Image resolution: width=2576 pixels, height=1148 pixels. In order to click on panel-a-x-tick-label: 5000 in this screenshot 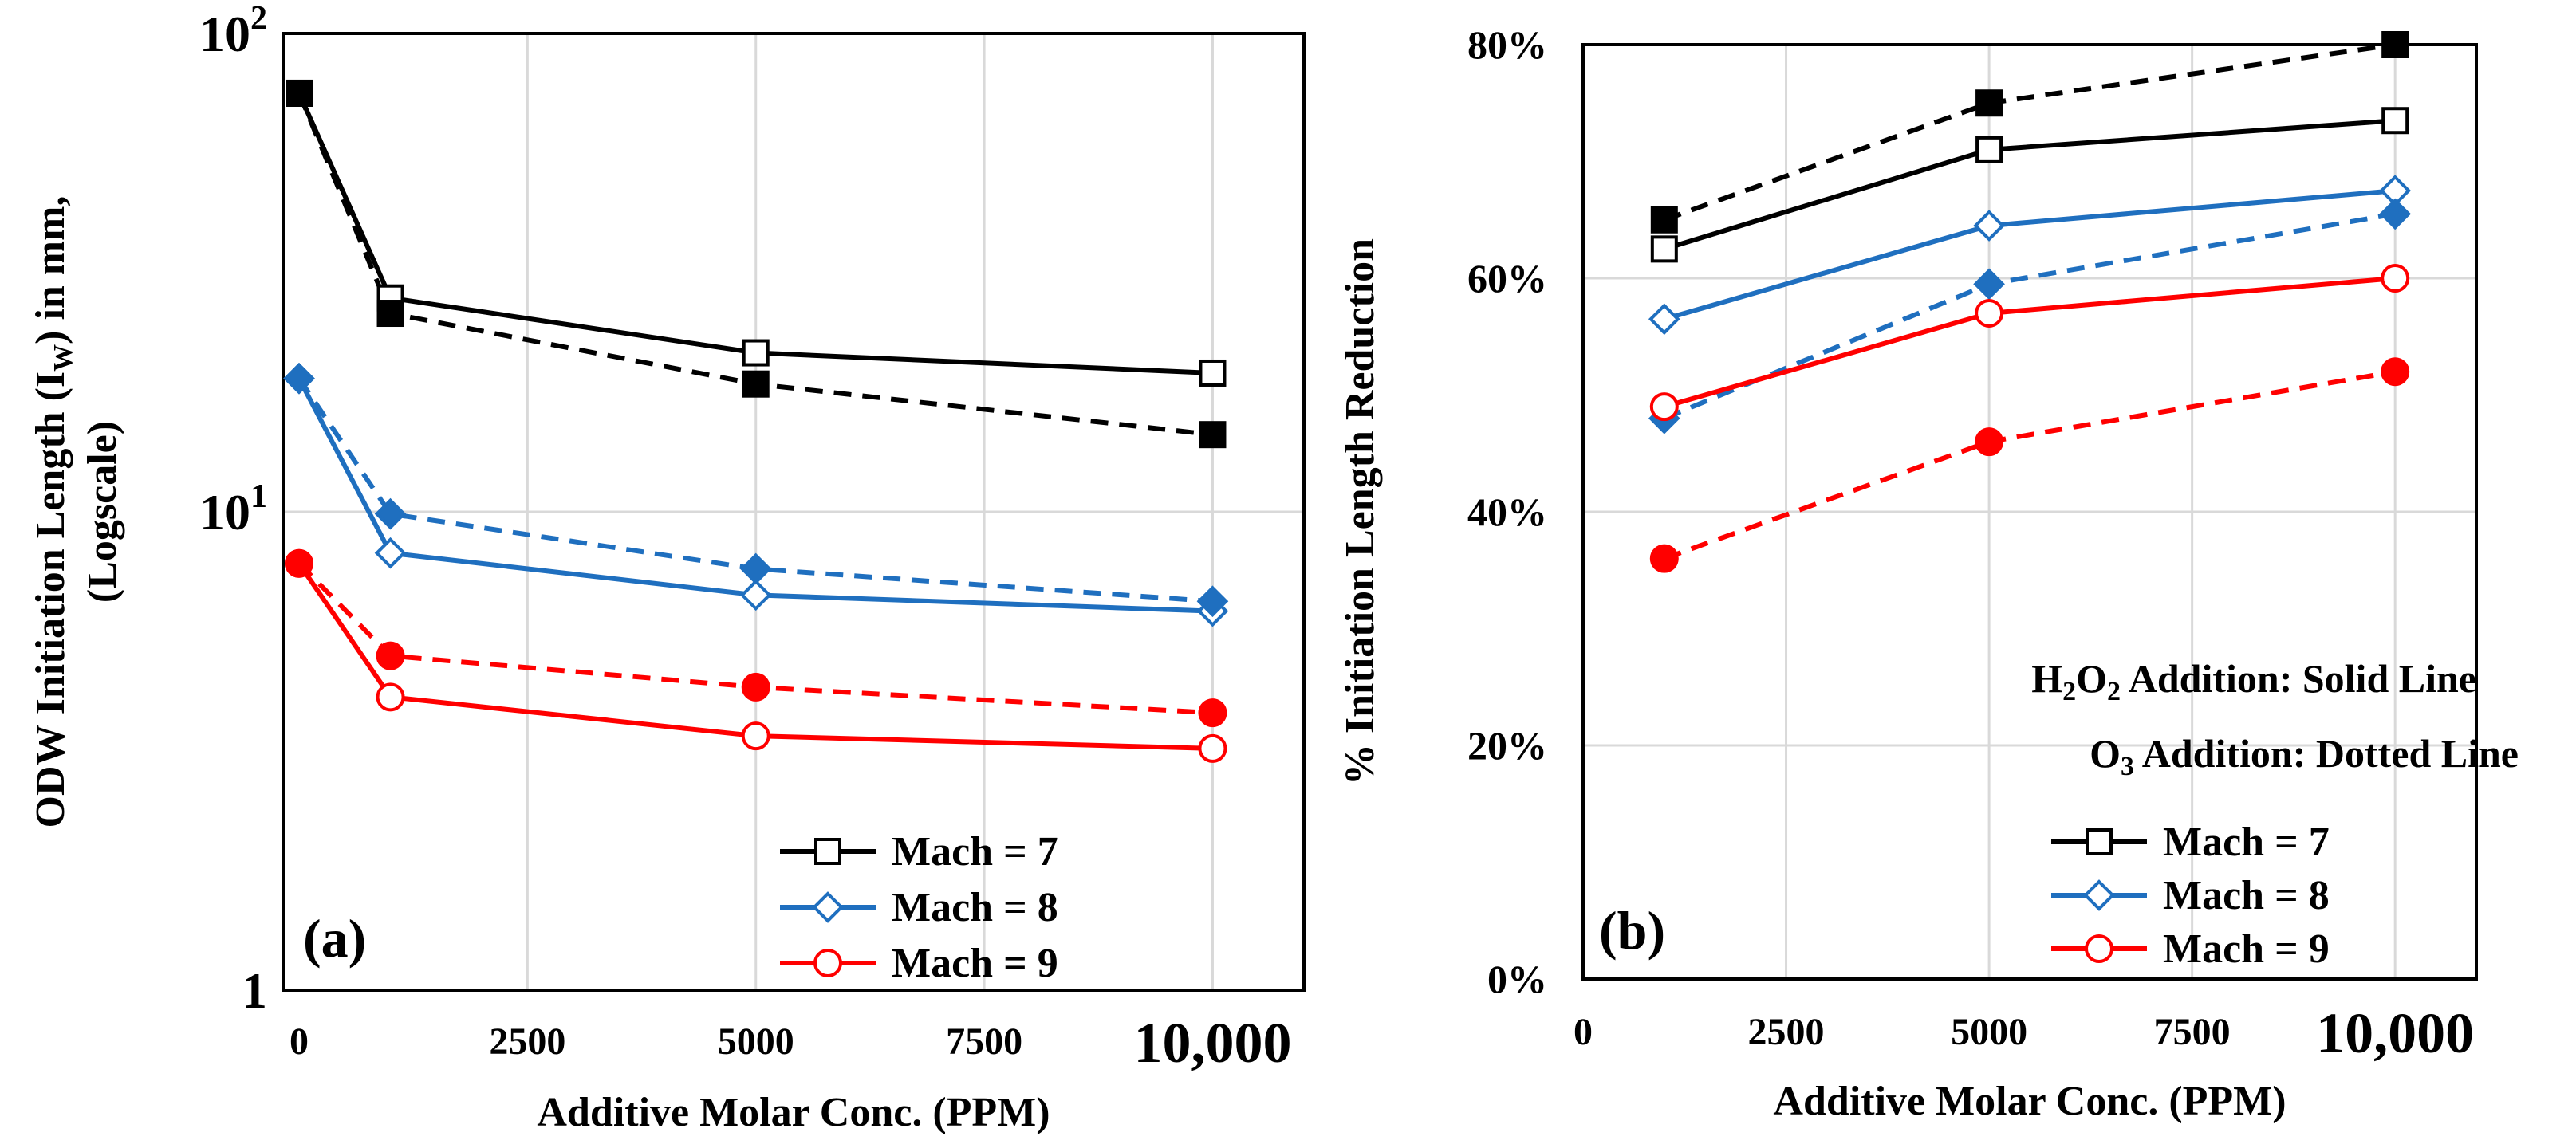, I will do `click(756, 1041)`.